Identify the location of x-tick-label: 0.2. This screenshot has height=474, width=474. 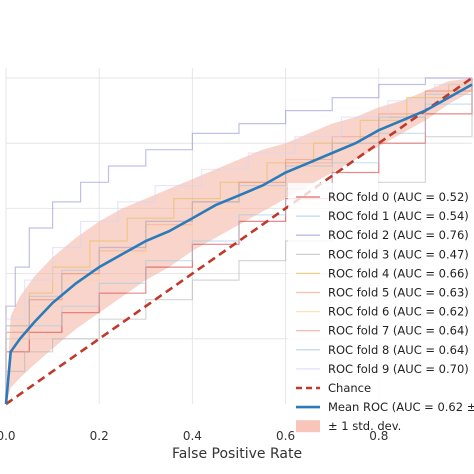
(99, 436).